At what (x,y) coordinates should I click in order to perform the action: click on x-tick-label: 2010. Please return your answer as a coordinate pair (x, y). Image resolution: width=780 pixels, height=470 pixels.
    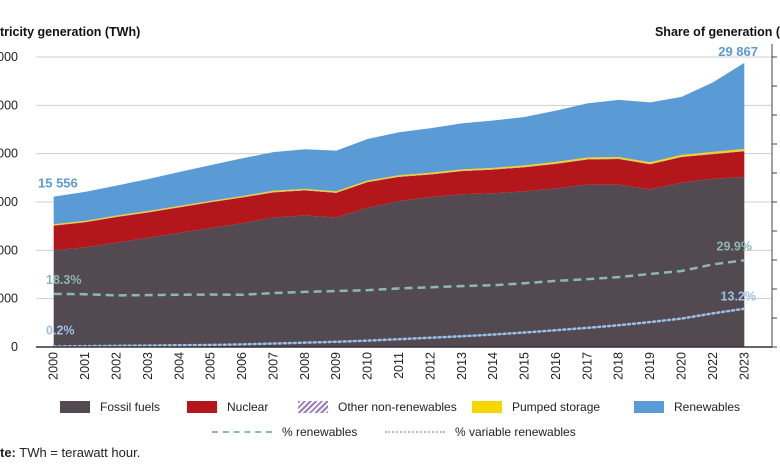
    Looking at the image, I should click on (368, 366).